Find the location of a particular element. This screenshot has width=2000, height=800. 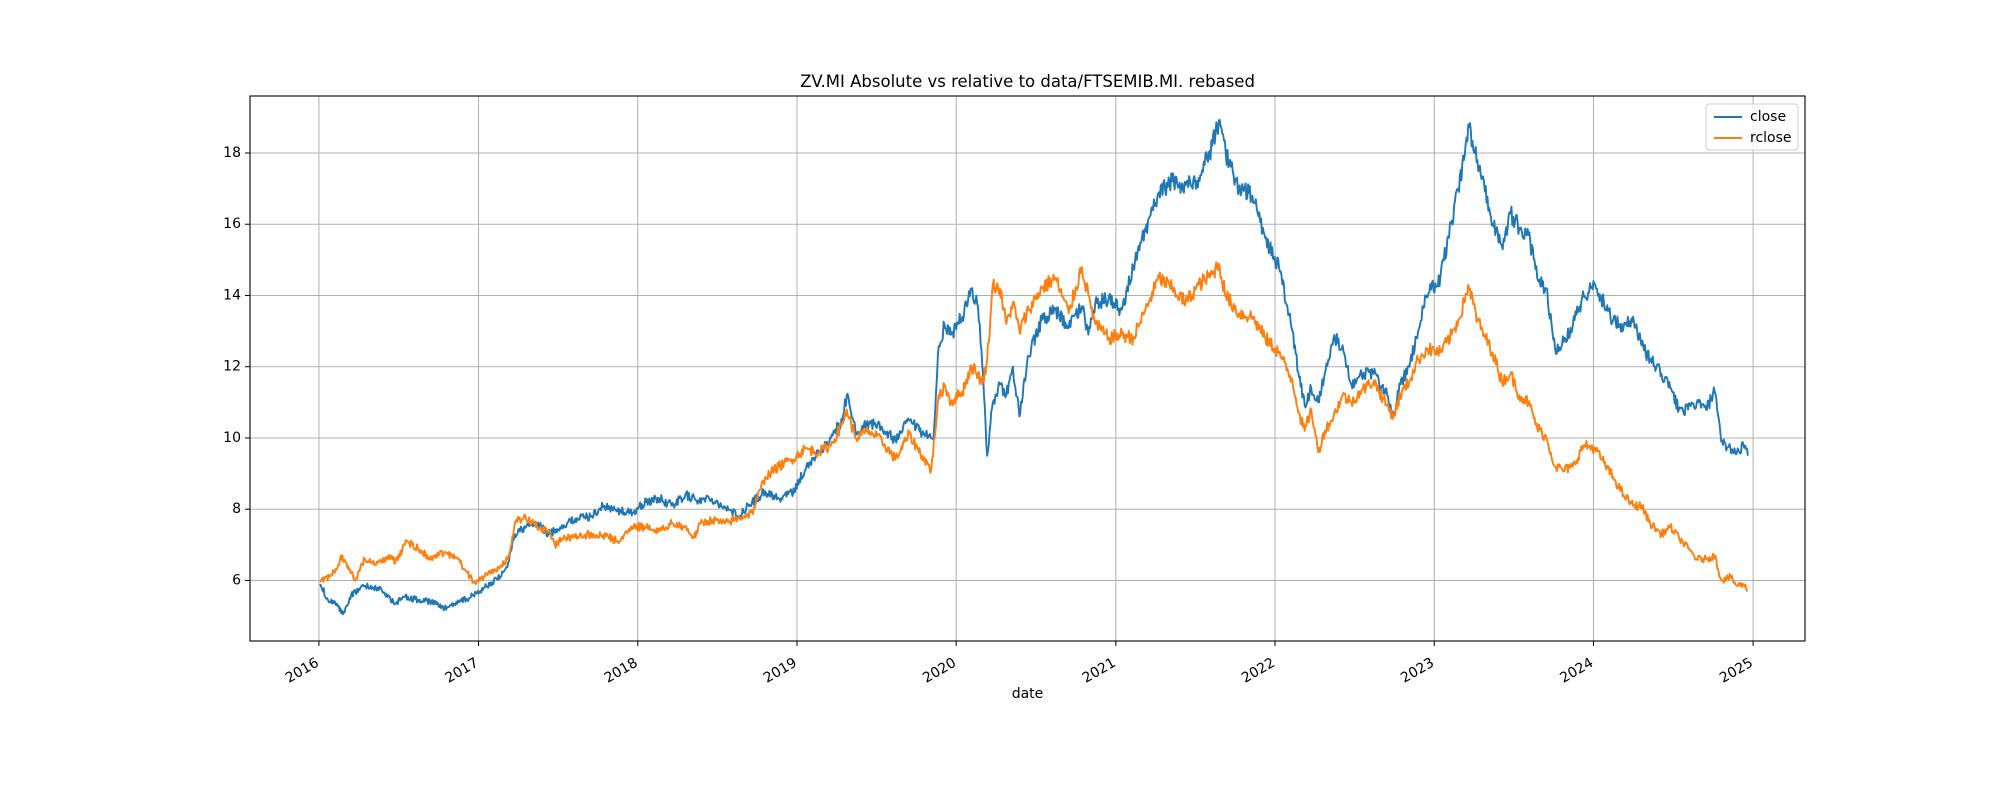

y-tick-label: 14 is located at coordinates (232, 295).